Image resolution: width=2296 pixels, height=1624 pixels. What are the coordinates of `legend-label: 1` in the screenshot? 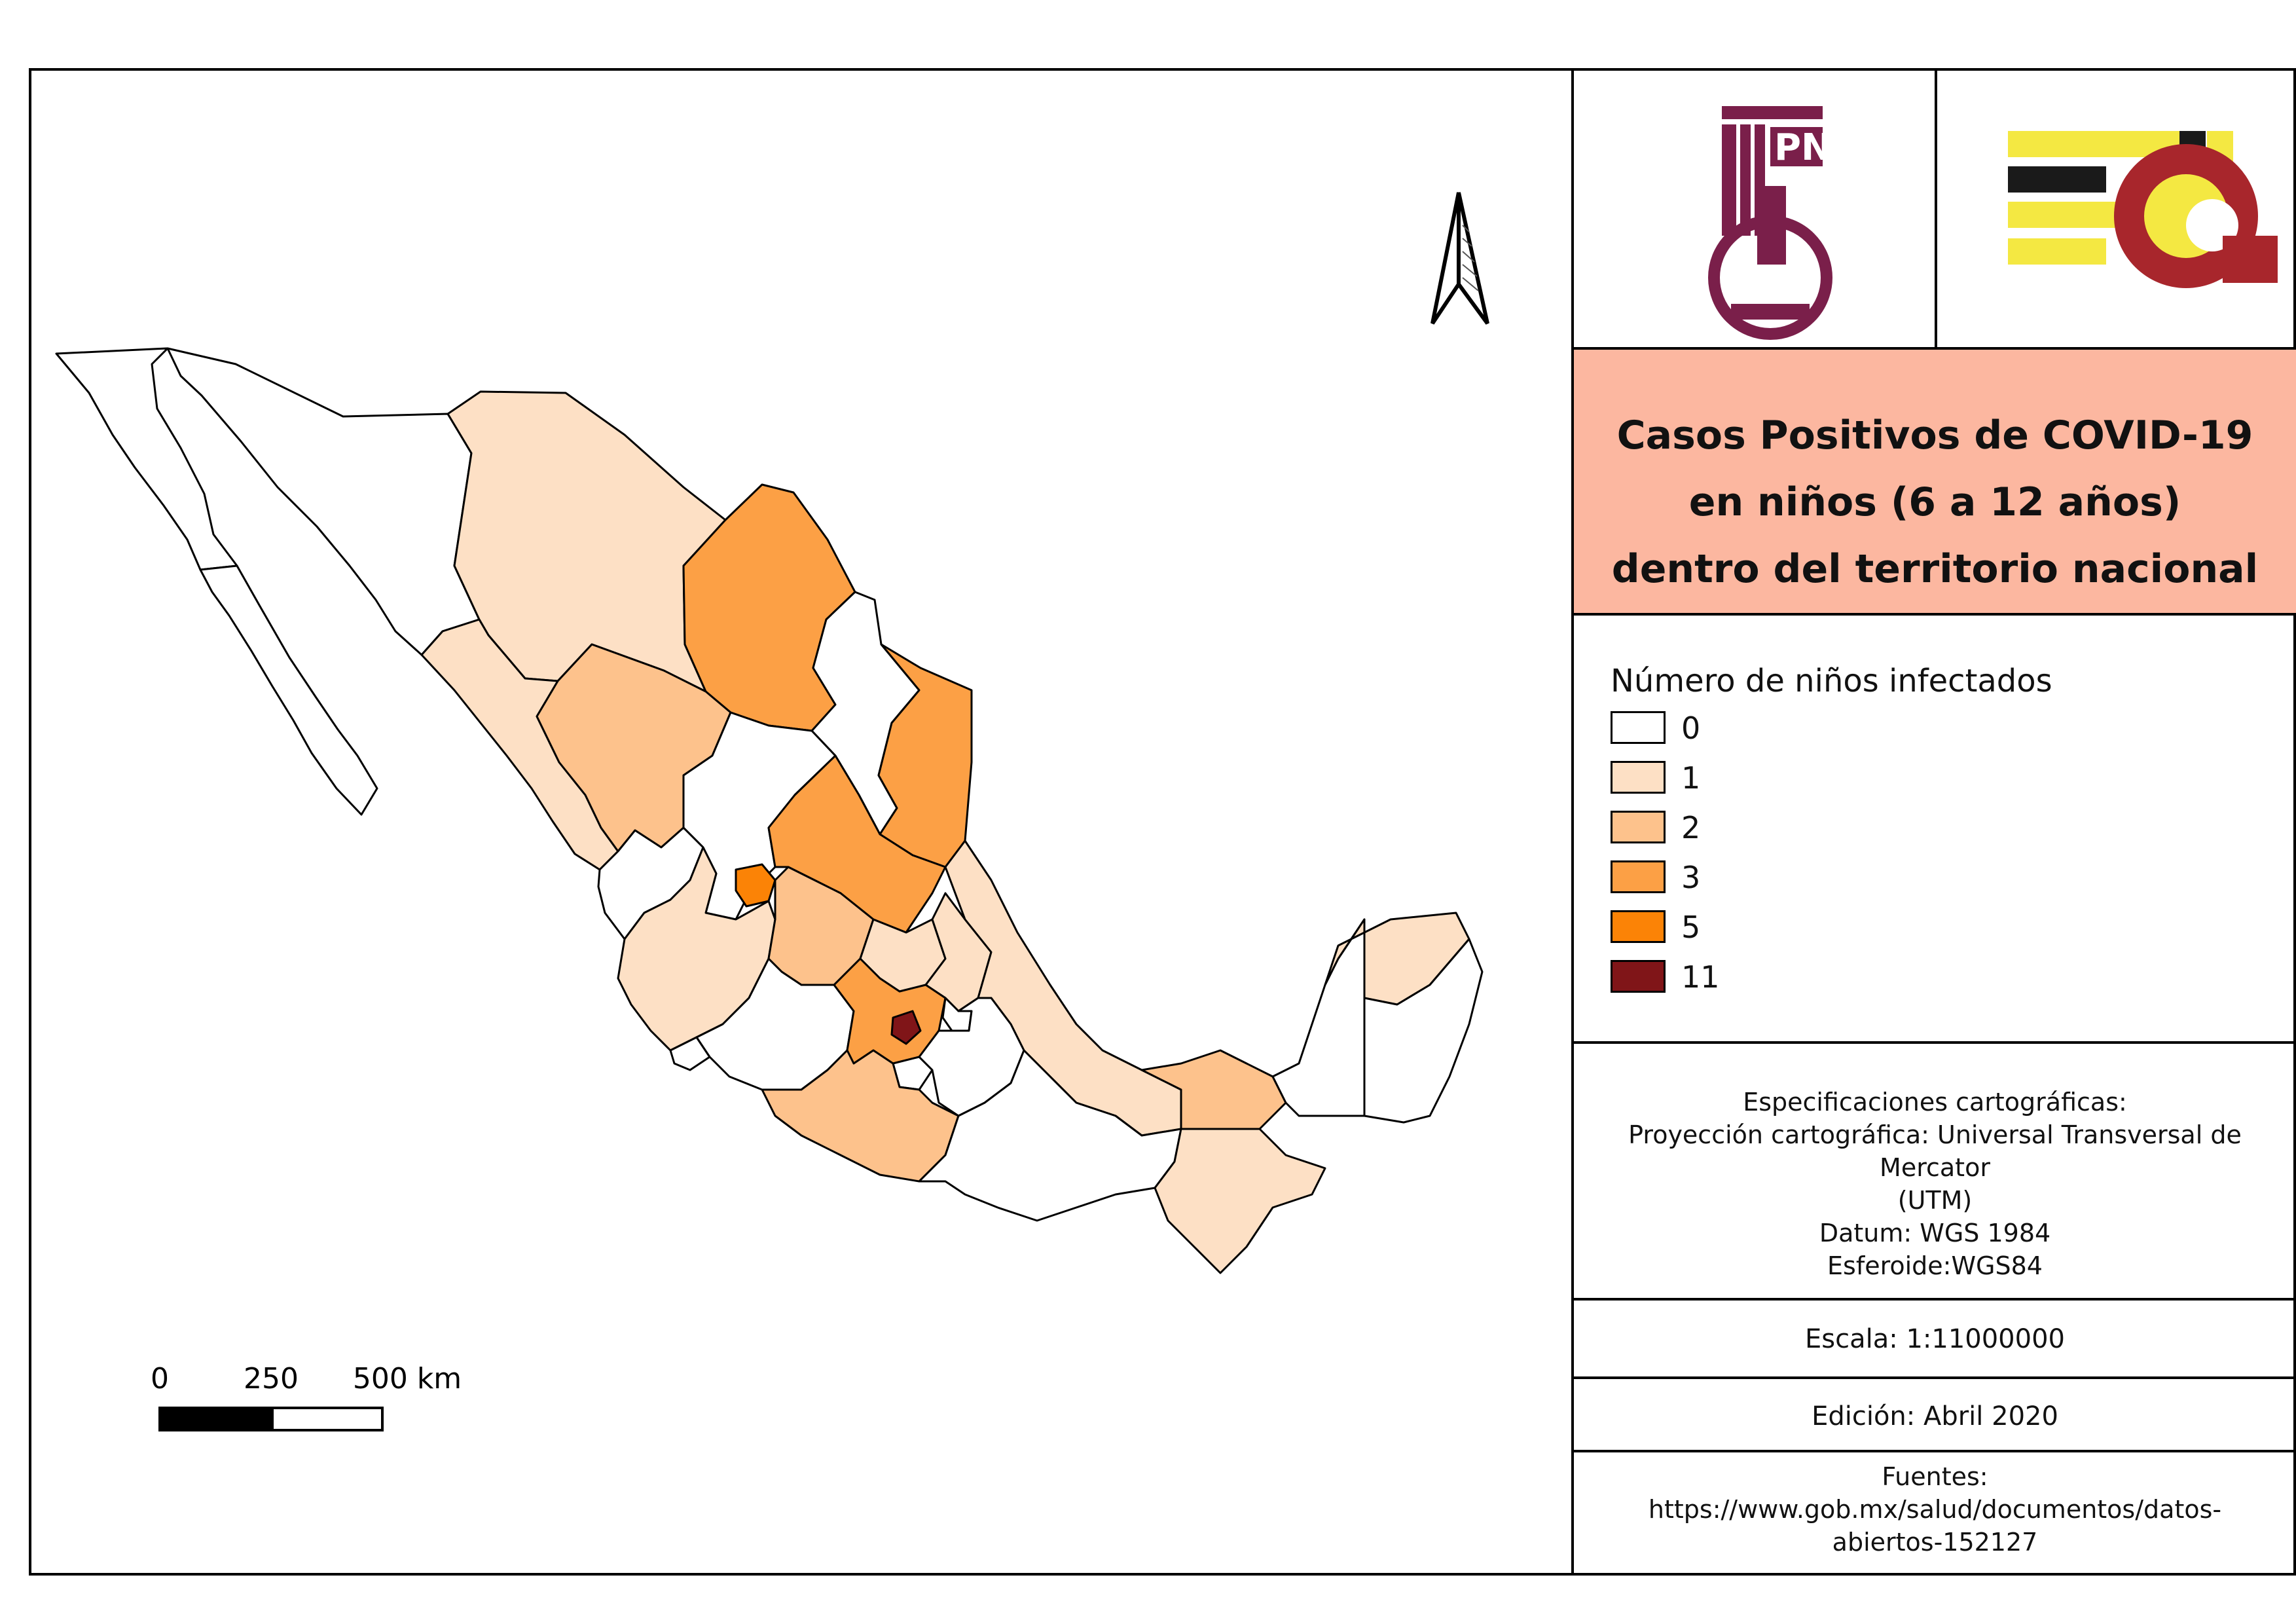 It's located at (1691, 778).